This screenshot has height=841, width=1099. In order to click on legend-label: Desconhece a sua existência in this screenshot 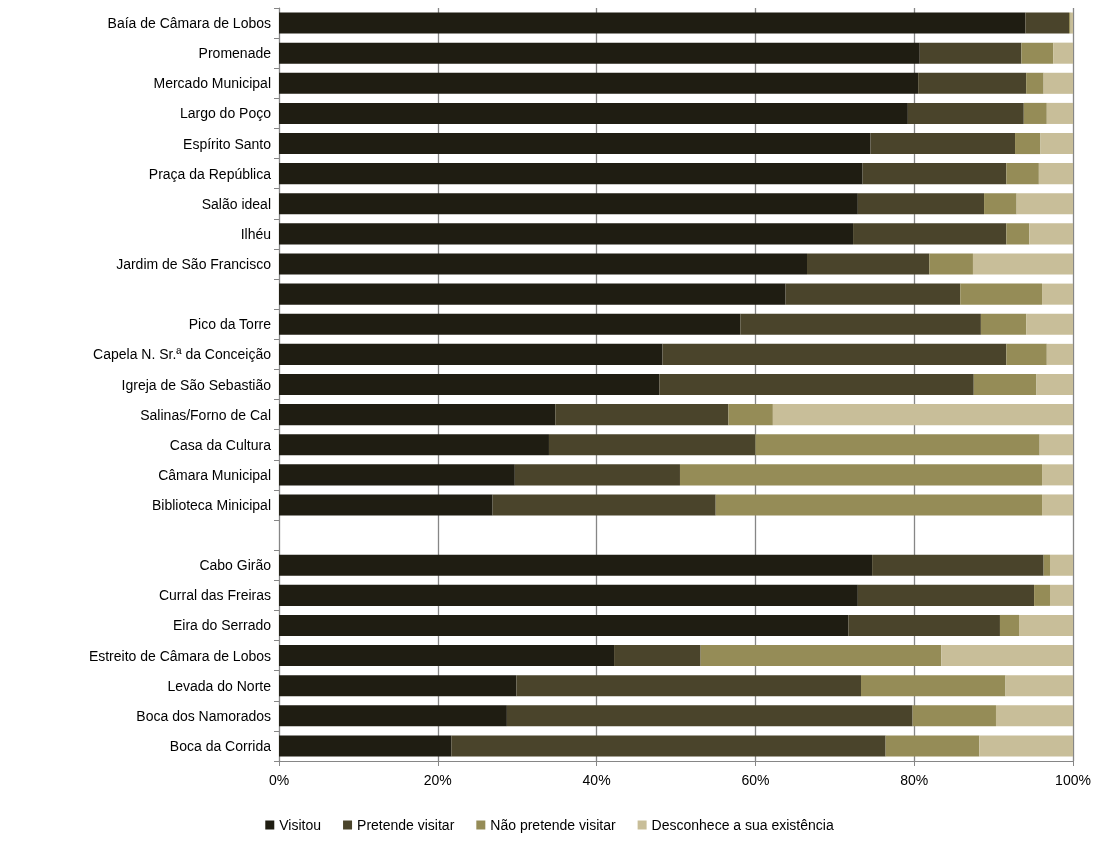, I will do `click(742, 825)`.